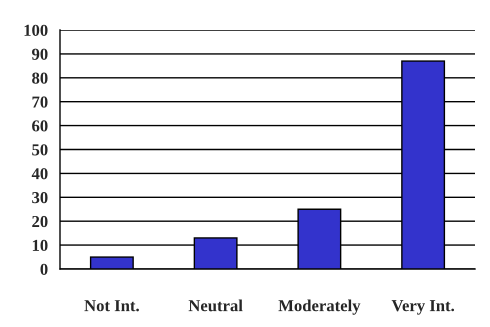  What do you see at coordinates (44, 269) in the screenshot?
I see `y-tick-label: 0` at bounding box center [44, 269].